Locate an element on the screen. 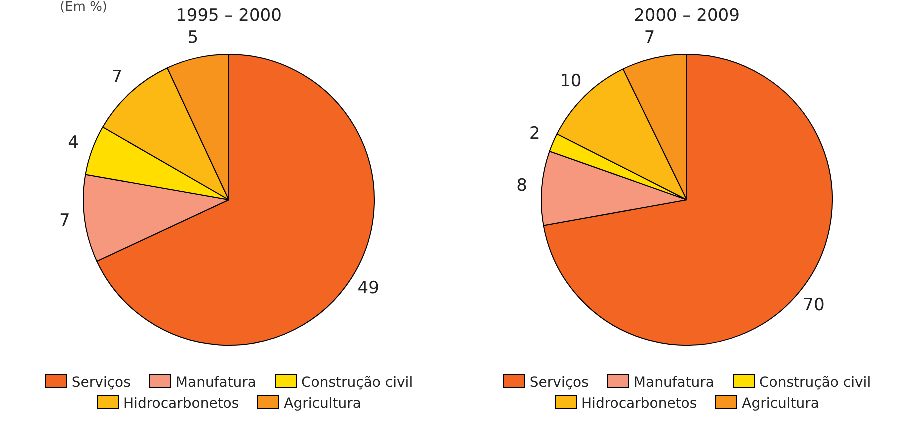 Image resolution: width=916 pixels, height=430 pixels. data-label: 49 is located at coordinates (369, 288).